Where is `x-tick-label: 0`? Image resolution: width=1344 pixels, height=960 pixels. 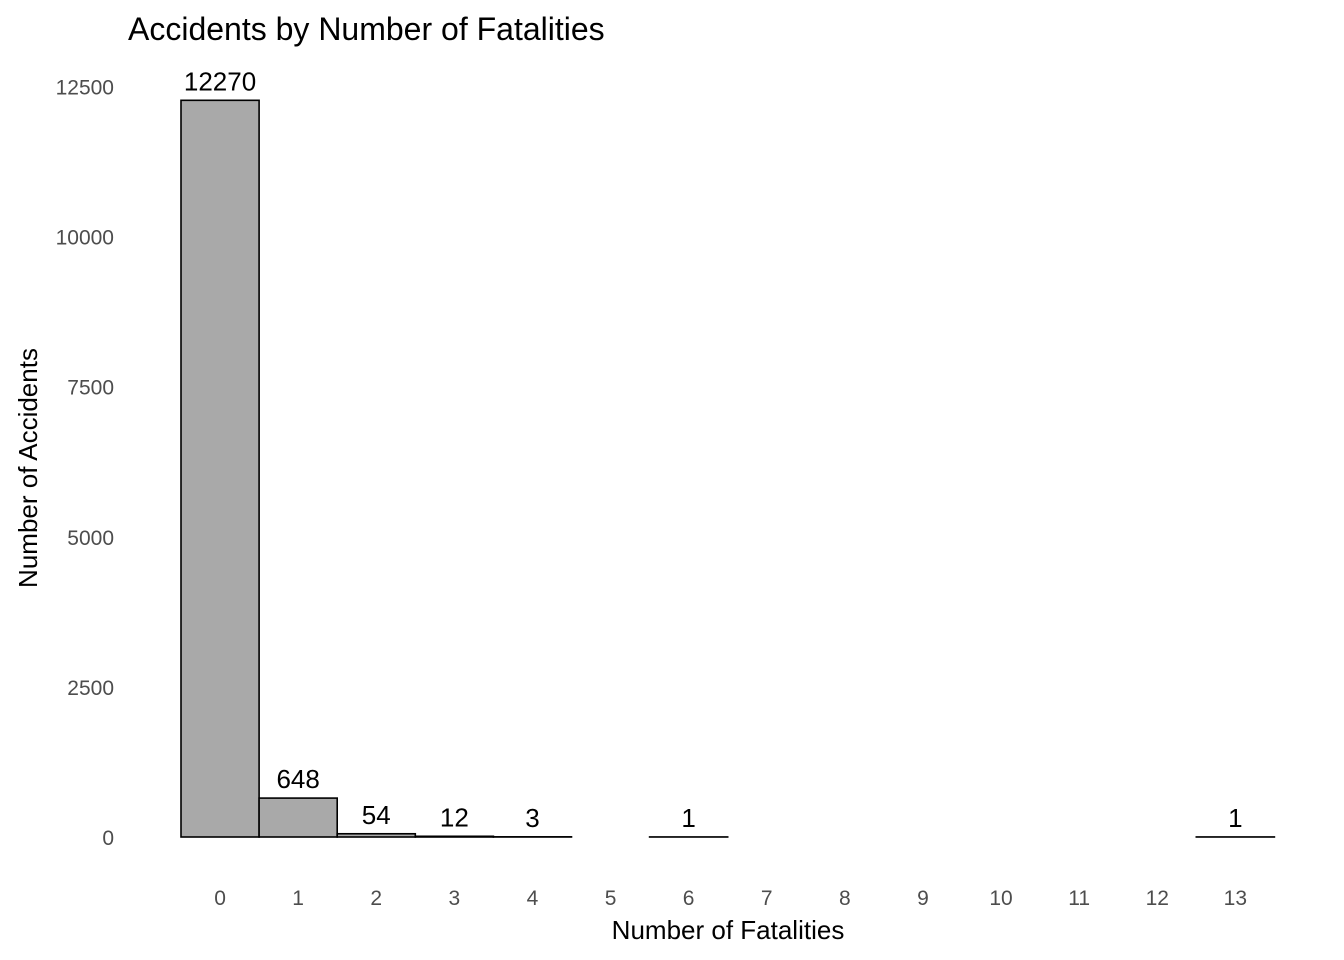 x-tick-label: 0 is located at coordinates (220, 898).